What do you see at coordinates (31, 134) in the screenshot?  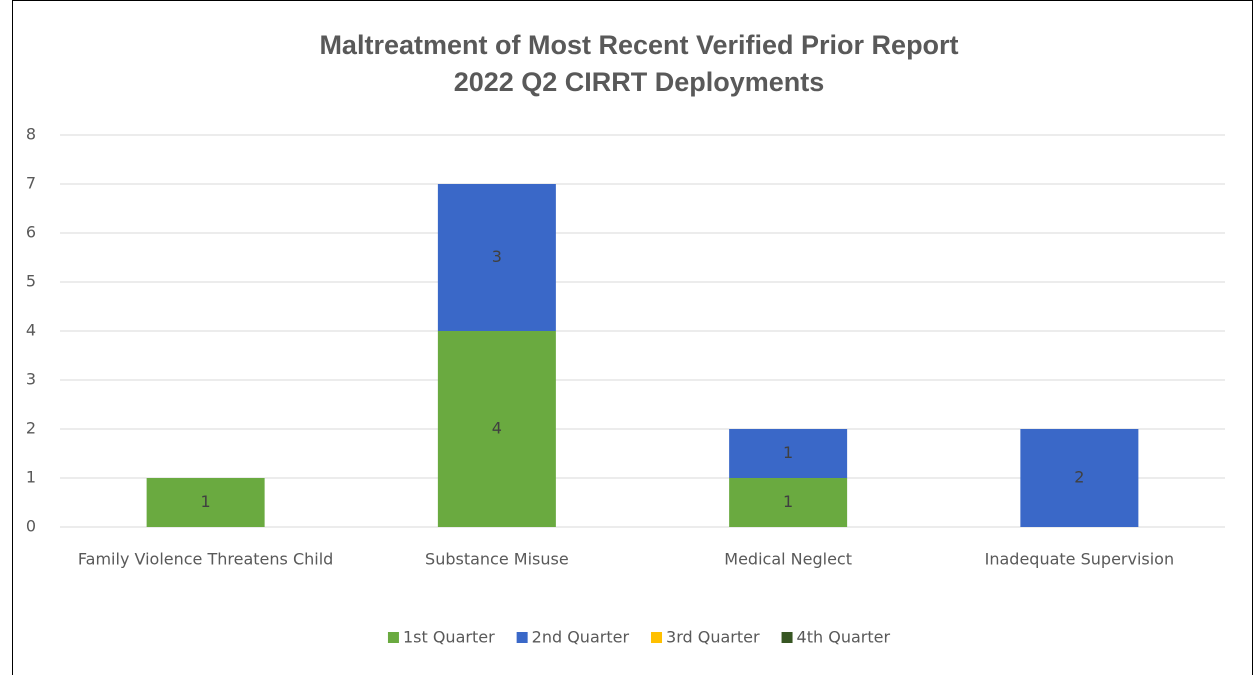 I see `y-tick-label: 8` at bounding box center [31, 134].